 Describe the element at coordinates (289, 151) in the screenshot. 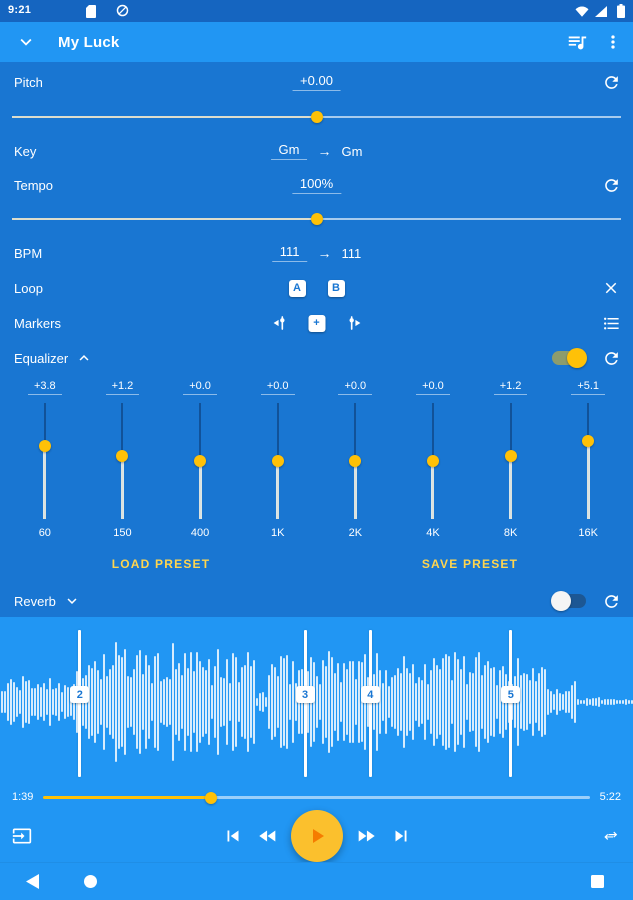

I see `key-from-field: Gm` at that location.